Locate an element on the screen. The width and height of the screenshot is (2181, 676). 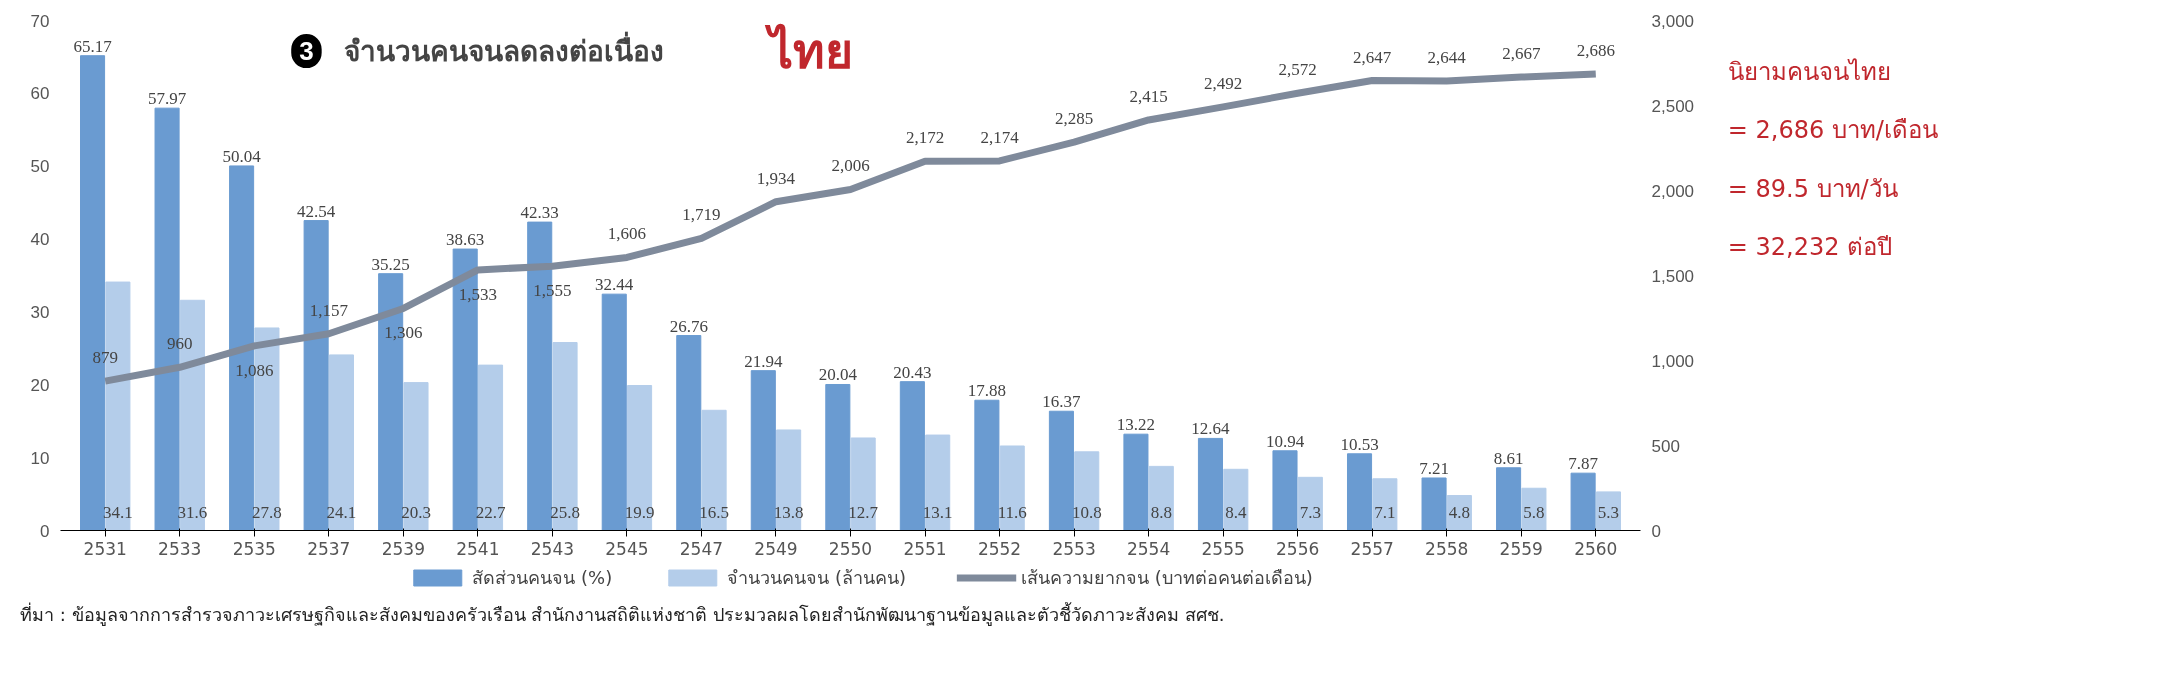
data-label: 10.8 is located at coordinates (1086, 512).